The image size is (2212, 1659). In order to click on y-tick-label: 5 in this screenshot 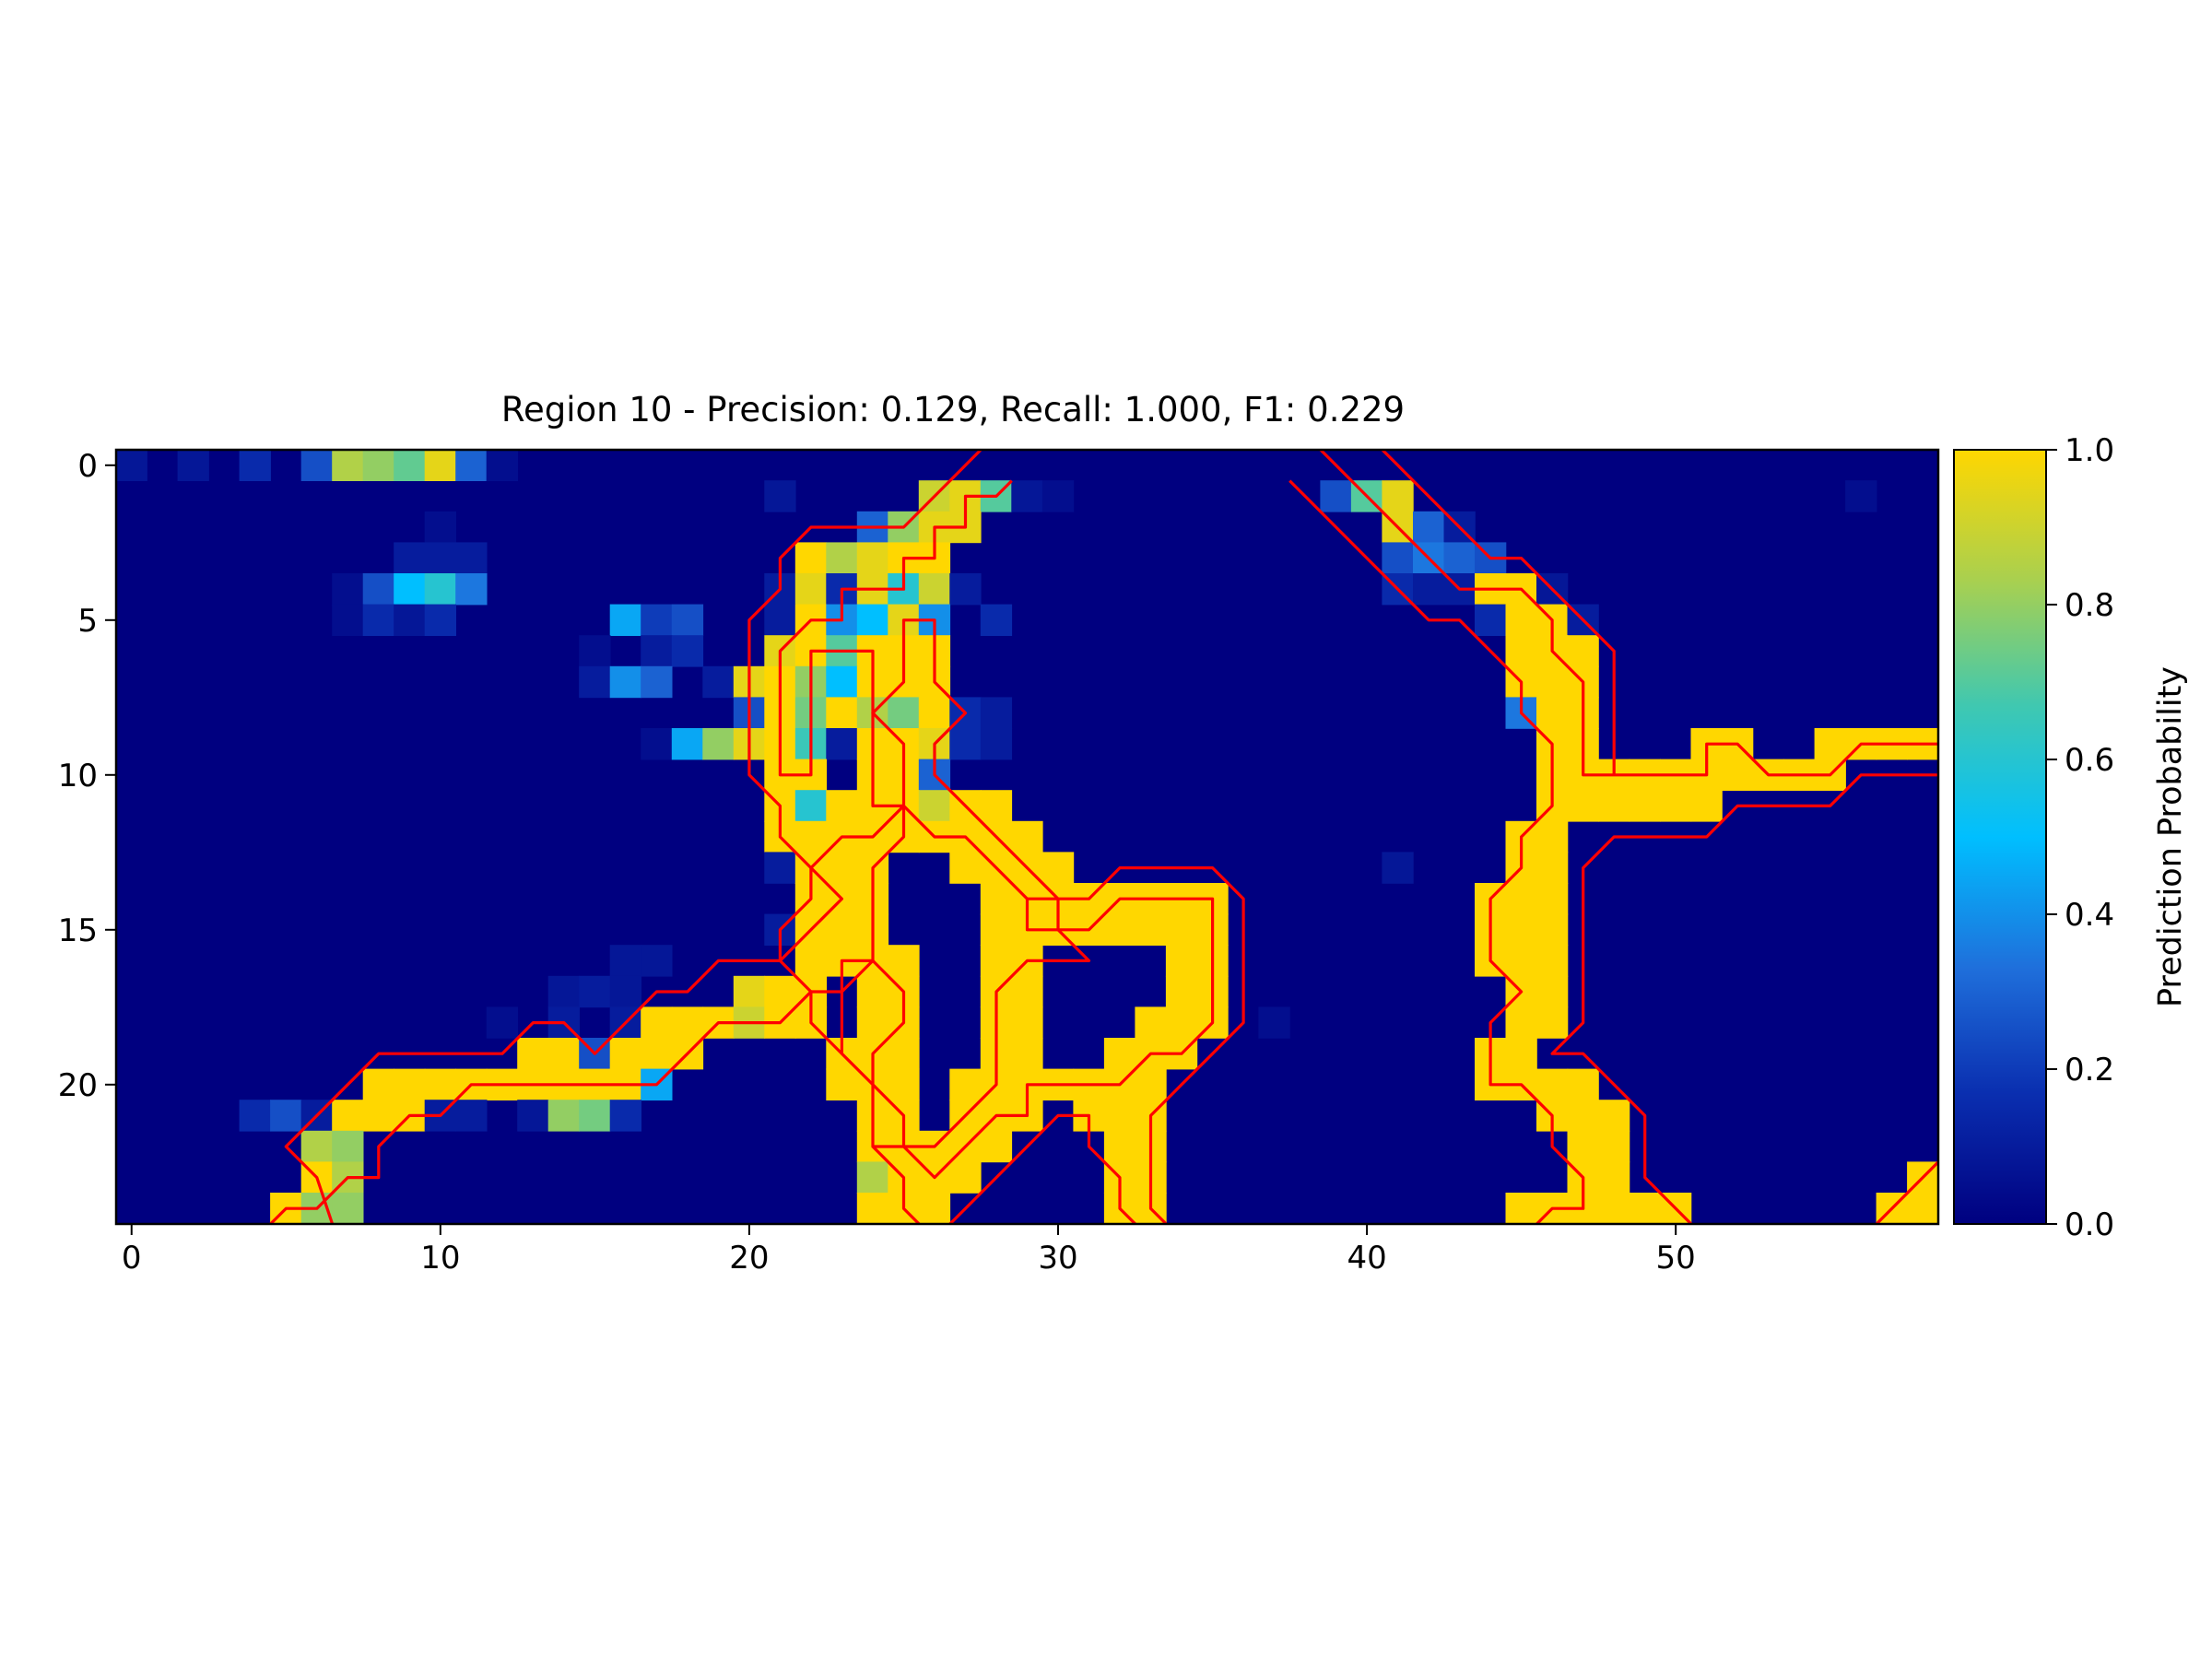, I will do `click(87, 621)`.